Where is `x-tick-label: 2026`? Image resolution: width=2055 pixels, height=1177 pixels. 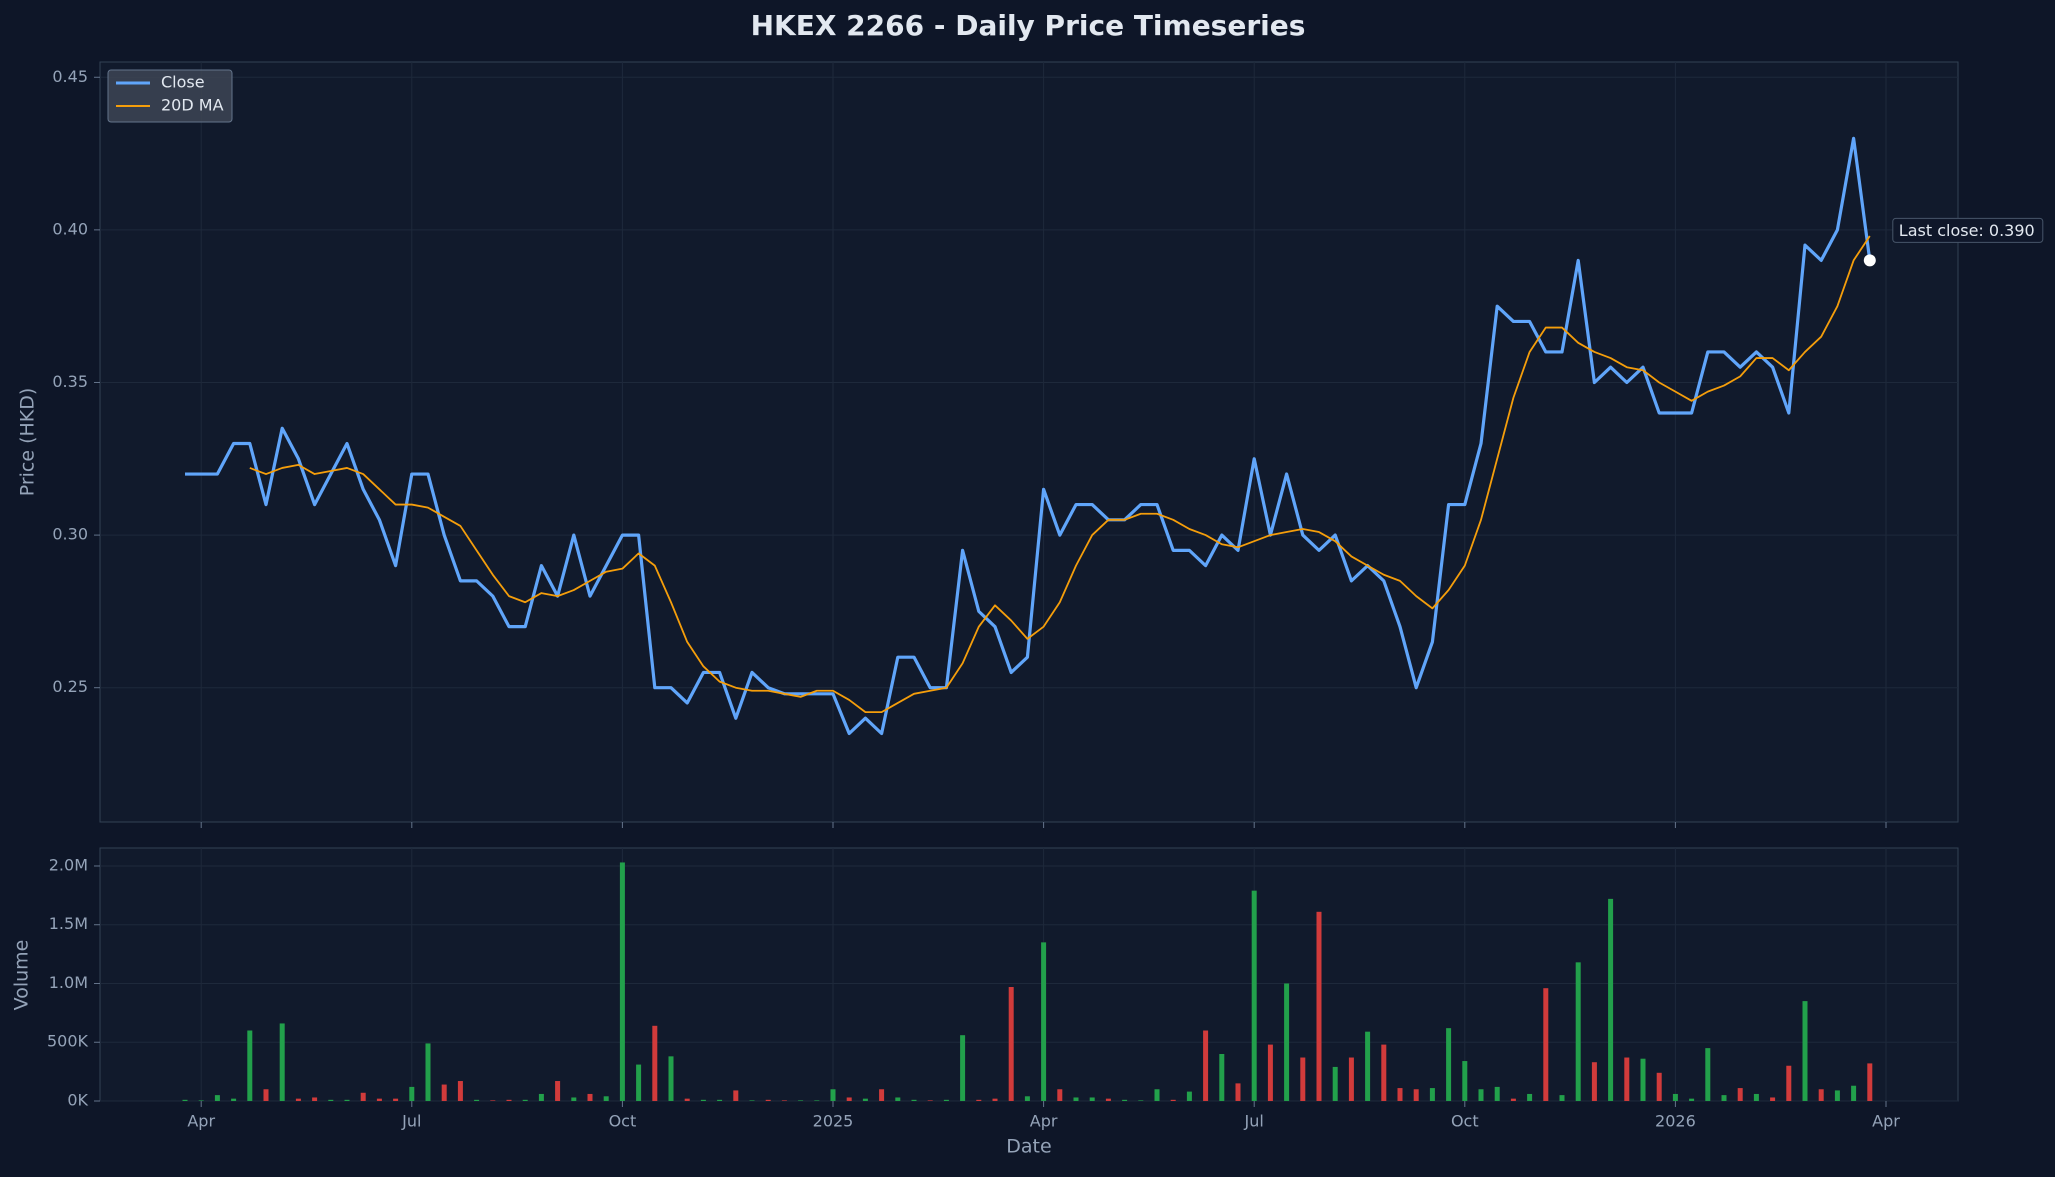
x-tick-label: 2026 is located at coordinates (1675, 1121).